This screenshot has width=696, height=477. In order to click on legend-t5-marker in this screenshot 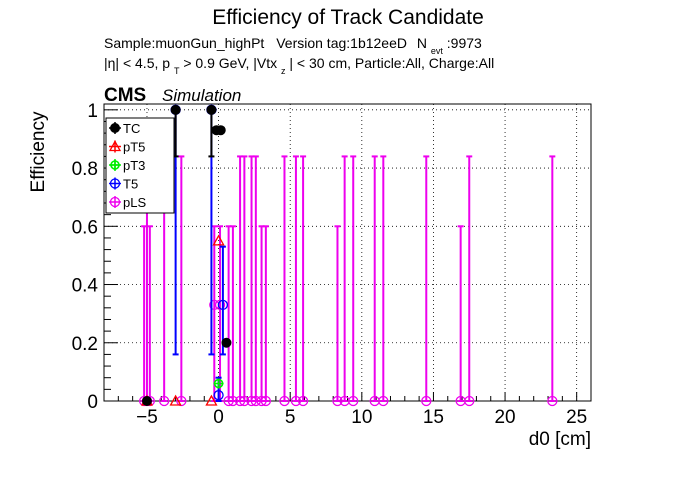, I will do `click(115, 183)`.